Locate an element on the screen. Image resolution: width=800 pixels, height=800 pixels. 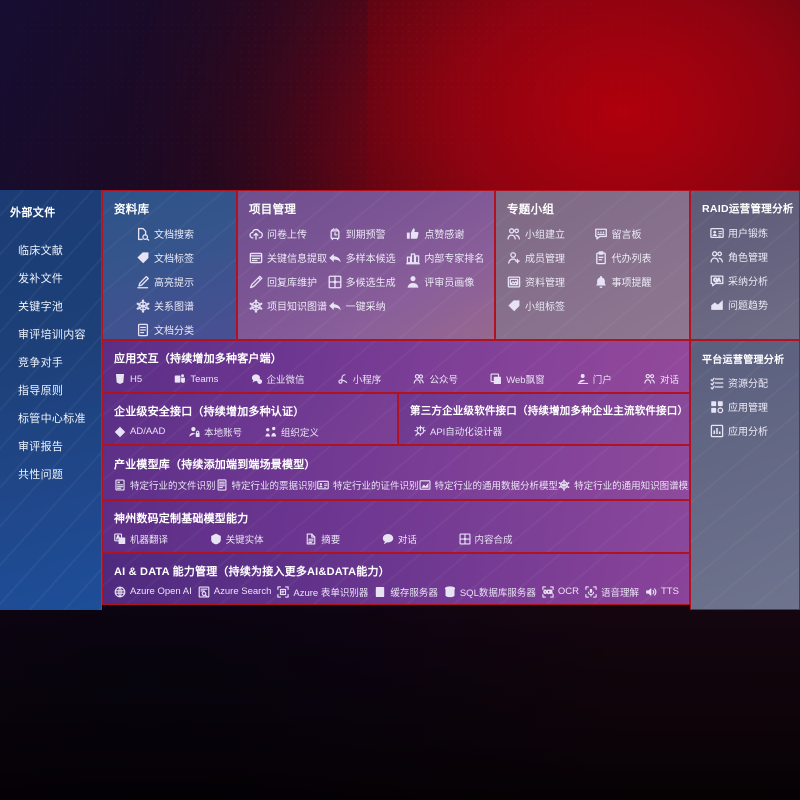
chip-label: TTS is located at coordinates (670, 591).